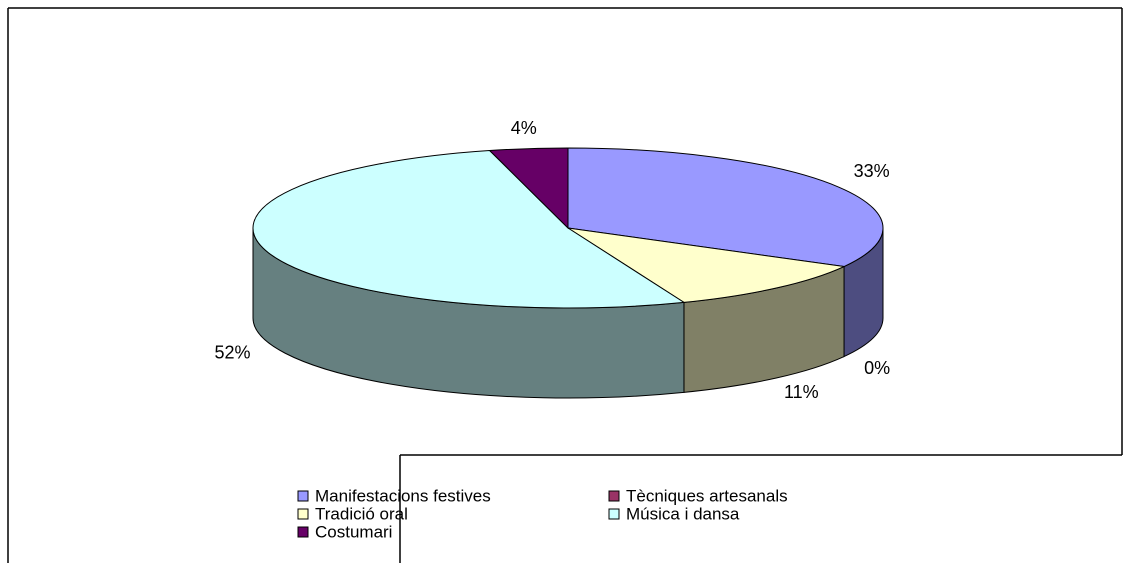 The image size is (1132, 563). What do you see at coordinates (361, 513) in the screenshot?
I see `legend-label: Tradició oral` at bounding box center [361, 513].